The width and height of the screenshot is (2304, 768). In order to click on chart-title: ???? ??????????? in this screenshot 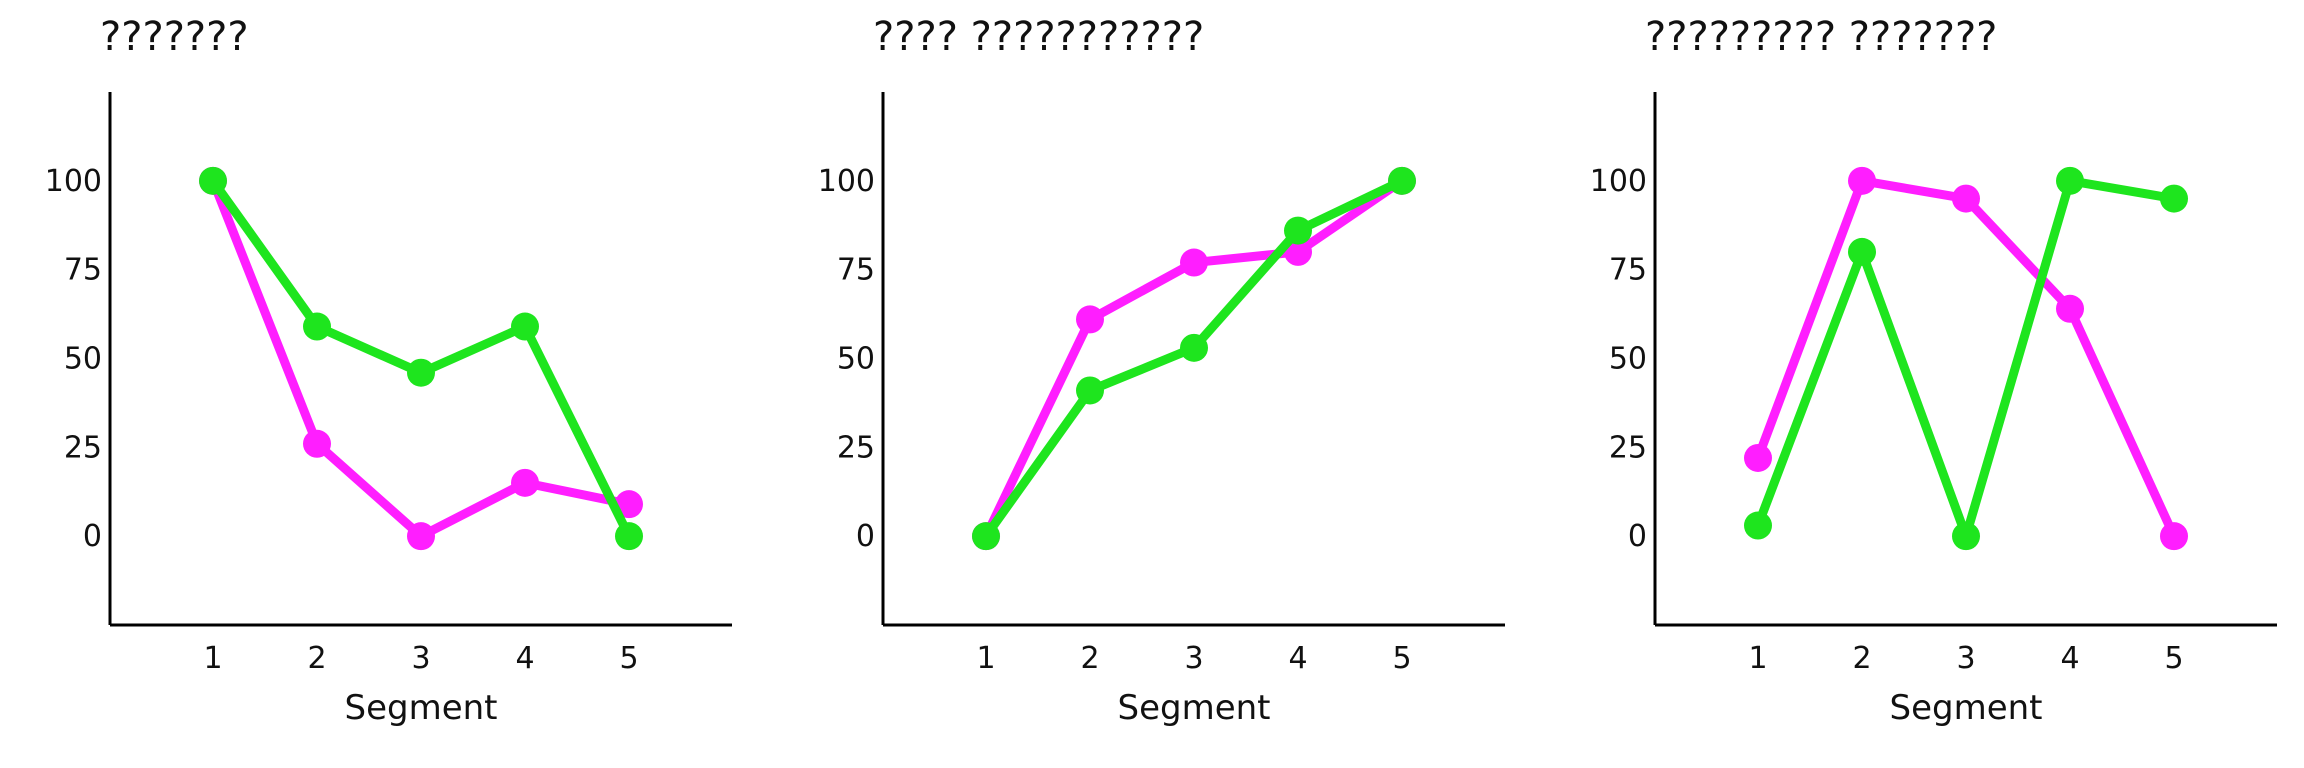, I will do `click(1038, 37)`.